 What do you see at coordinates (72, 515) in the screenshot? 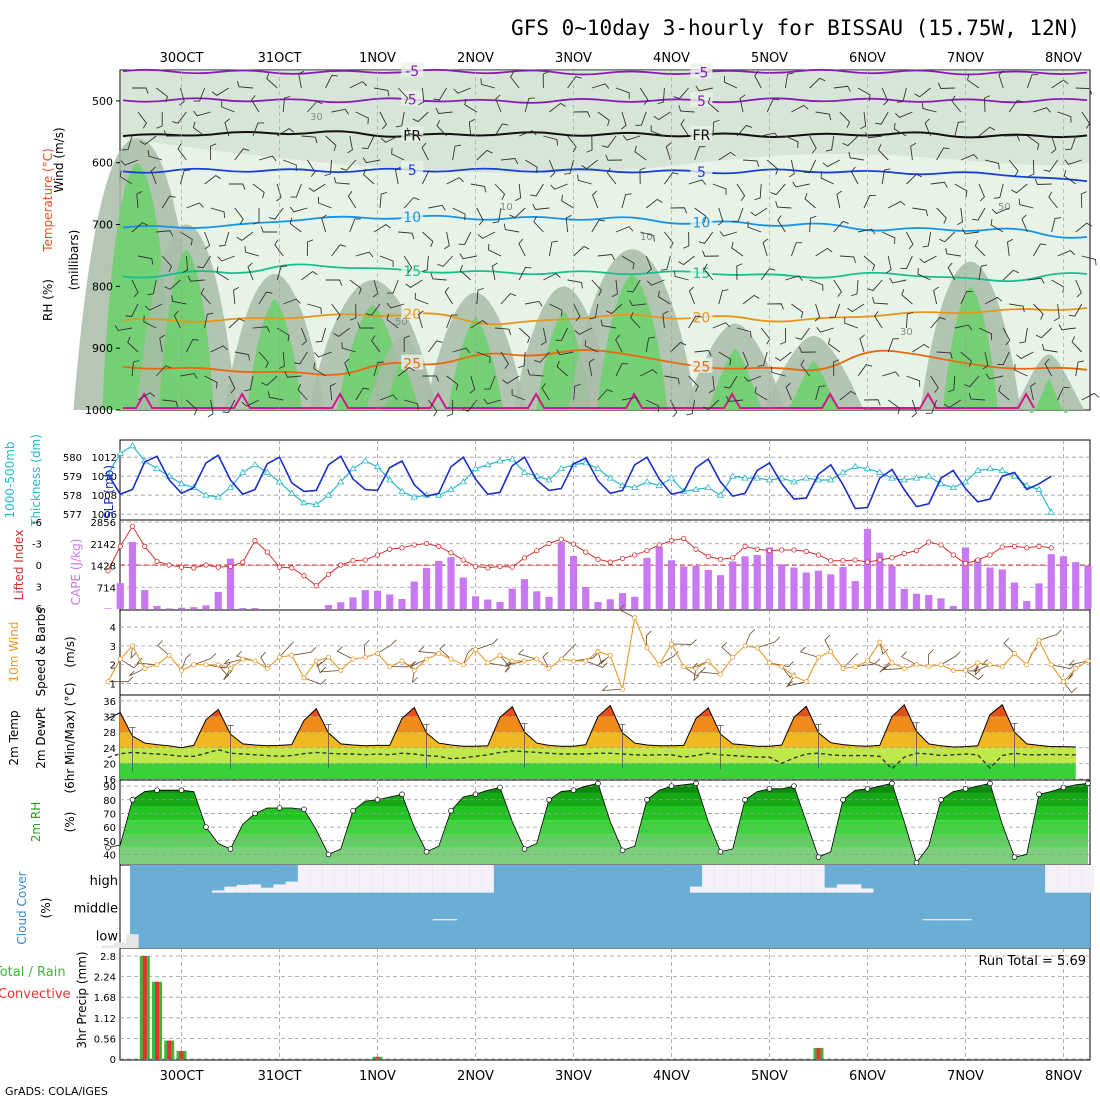
I see `y-tick-thickness: 577` at bounding box center [72, 515].